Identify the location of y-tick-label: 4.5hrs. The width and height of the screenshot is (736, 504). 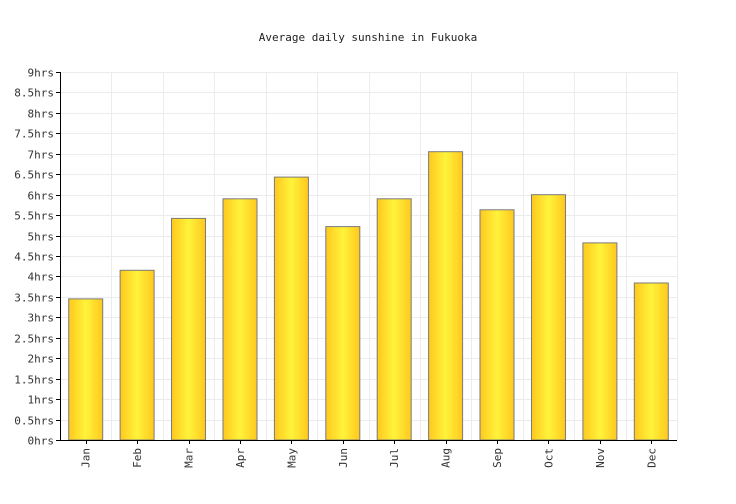
(34, 257).